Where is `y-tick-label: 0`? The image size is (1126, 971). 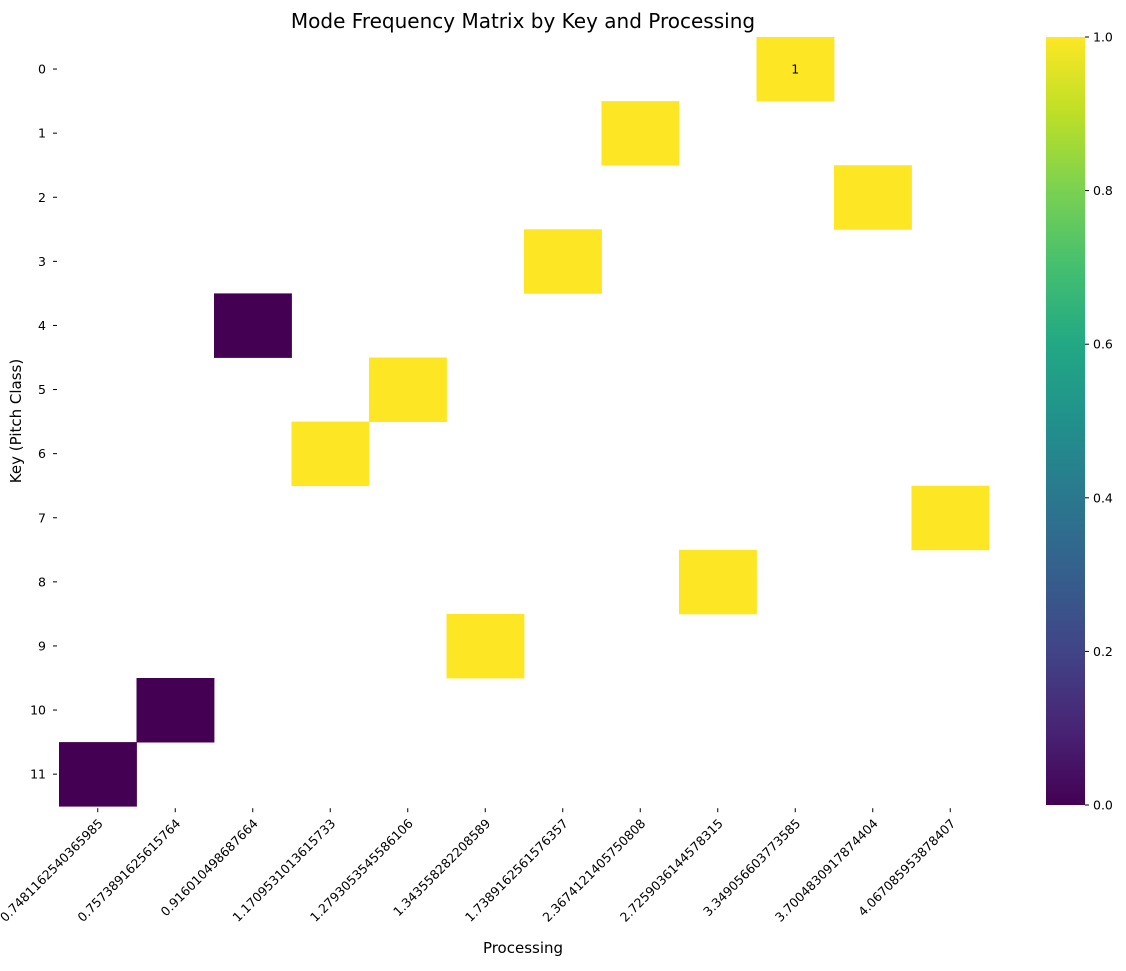 y-tick-label: 0 is located at coordinates (42, 69).